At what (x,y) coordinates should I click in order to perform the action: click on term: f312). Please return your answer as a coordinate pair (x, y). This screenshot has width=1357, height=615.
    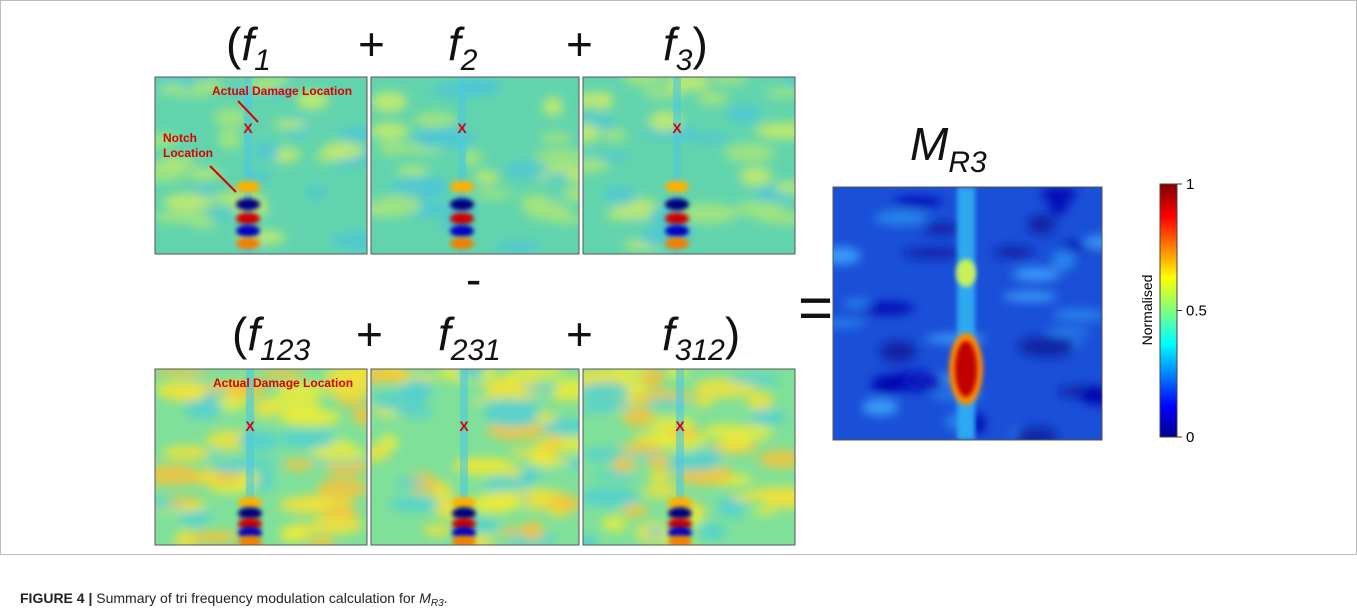
    Looking at the image, I should click on (701, 337).